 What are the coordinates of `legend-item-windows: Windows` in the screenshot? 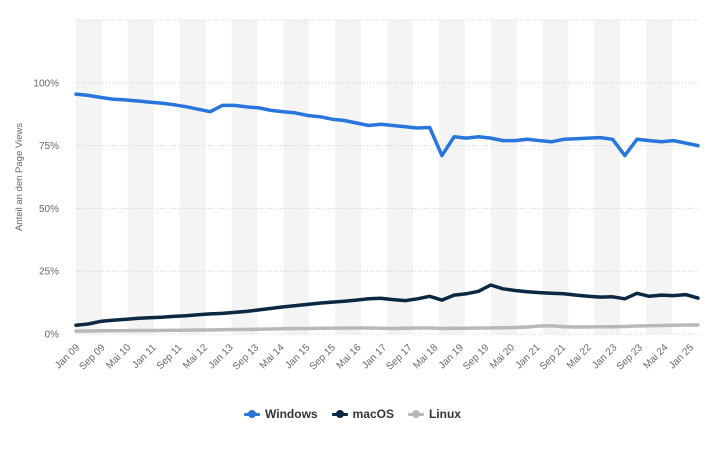 It's located at (281, 414).